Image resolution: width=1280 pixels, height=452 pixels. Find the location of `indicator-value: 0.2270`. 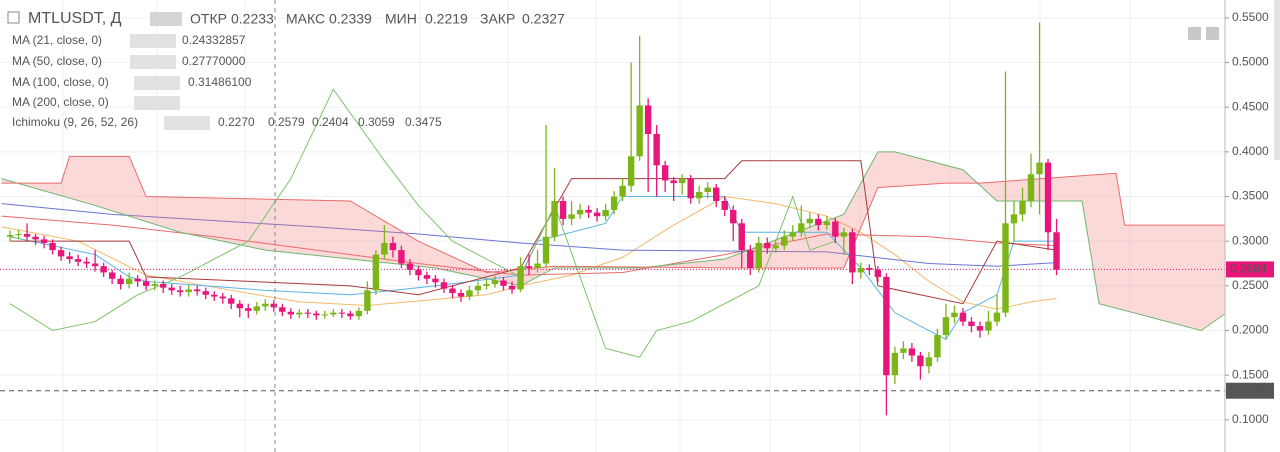

indicator-value: 0.2270 is located at coordinates (236, 122).